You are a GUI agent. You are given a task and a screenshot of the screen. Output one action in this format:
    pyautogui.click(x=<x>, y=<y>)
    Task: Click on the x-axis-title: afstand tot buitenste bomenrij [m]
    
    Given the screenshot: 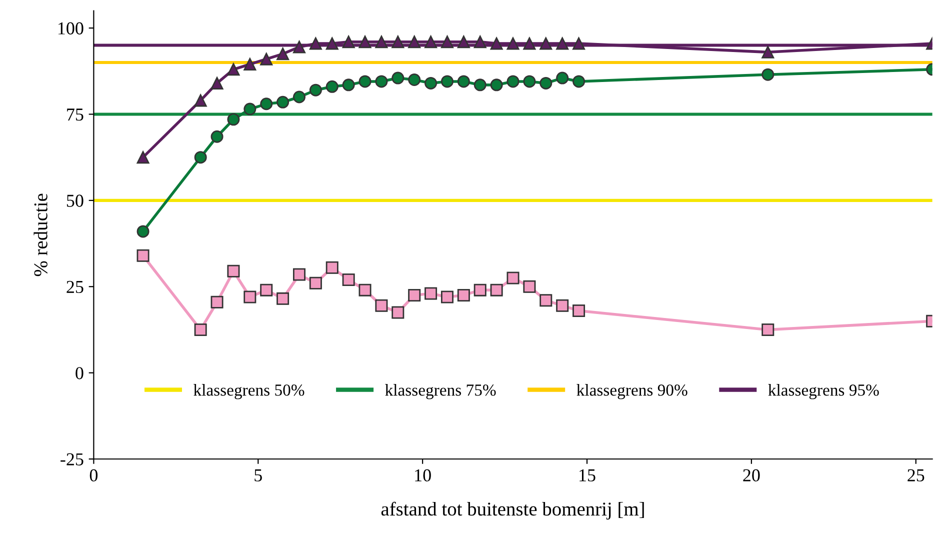 What is the action you would take?
    pyautogui.click(x=512, y=511)
    